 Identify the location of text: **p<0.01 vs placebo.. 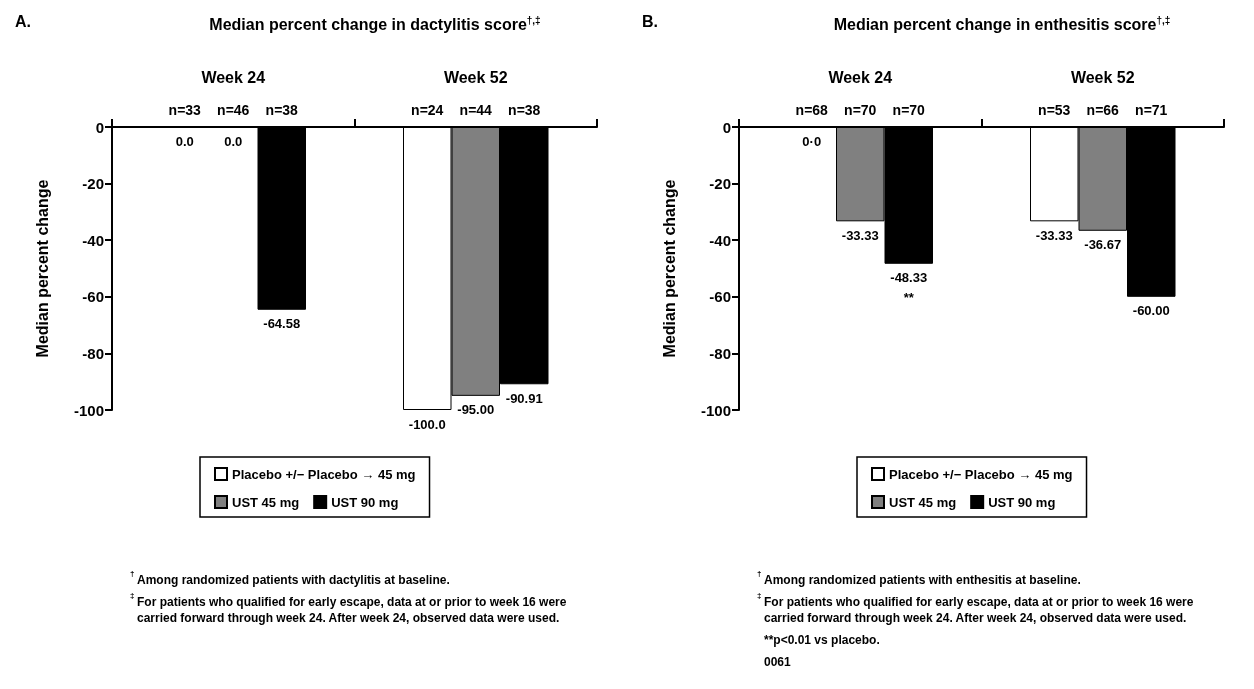
(822, 640).